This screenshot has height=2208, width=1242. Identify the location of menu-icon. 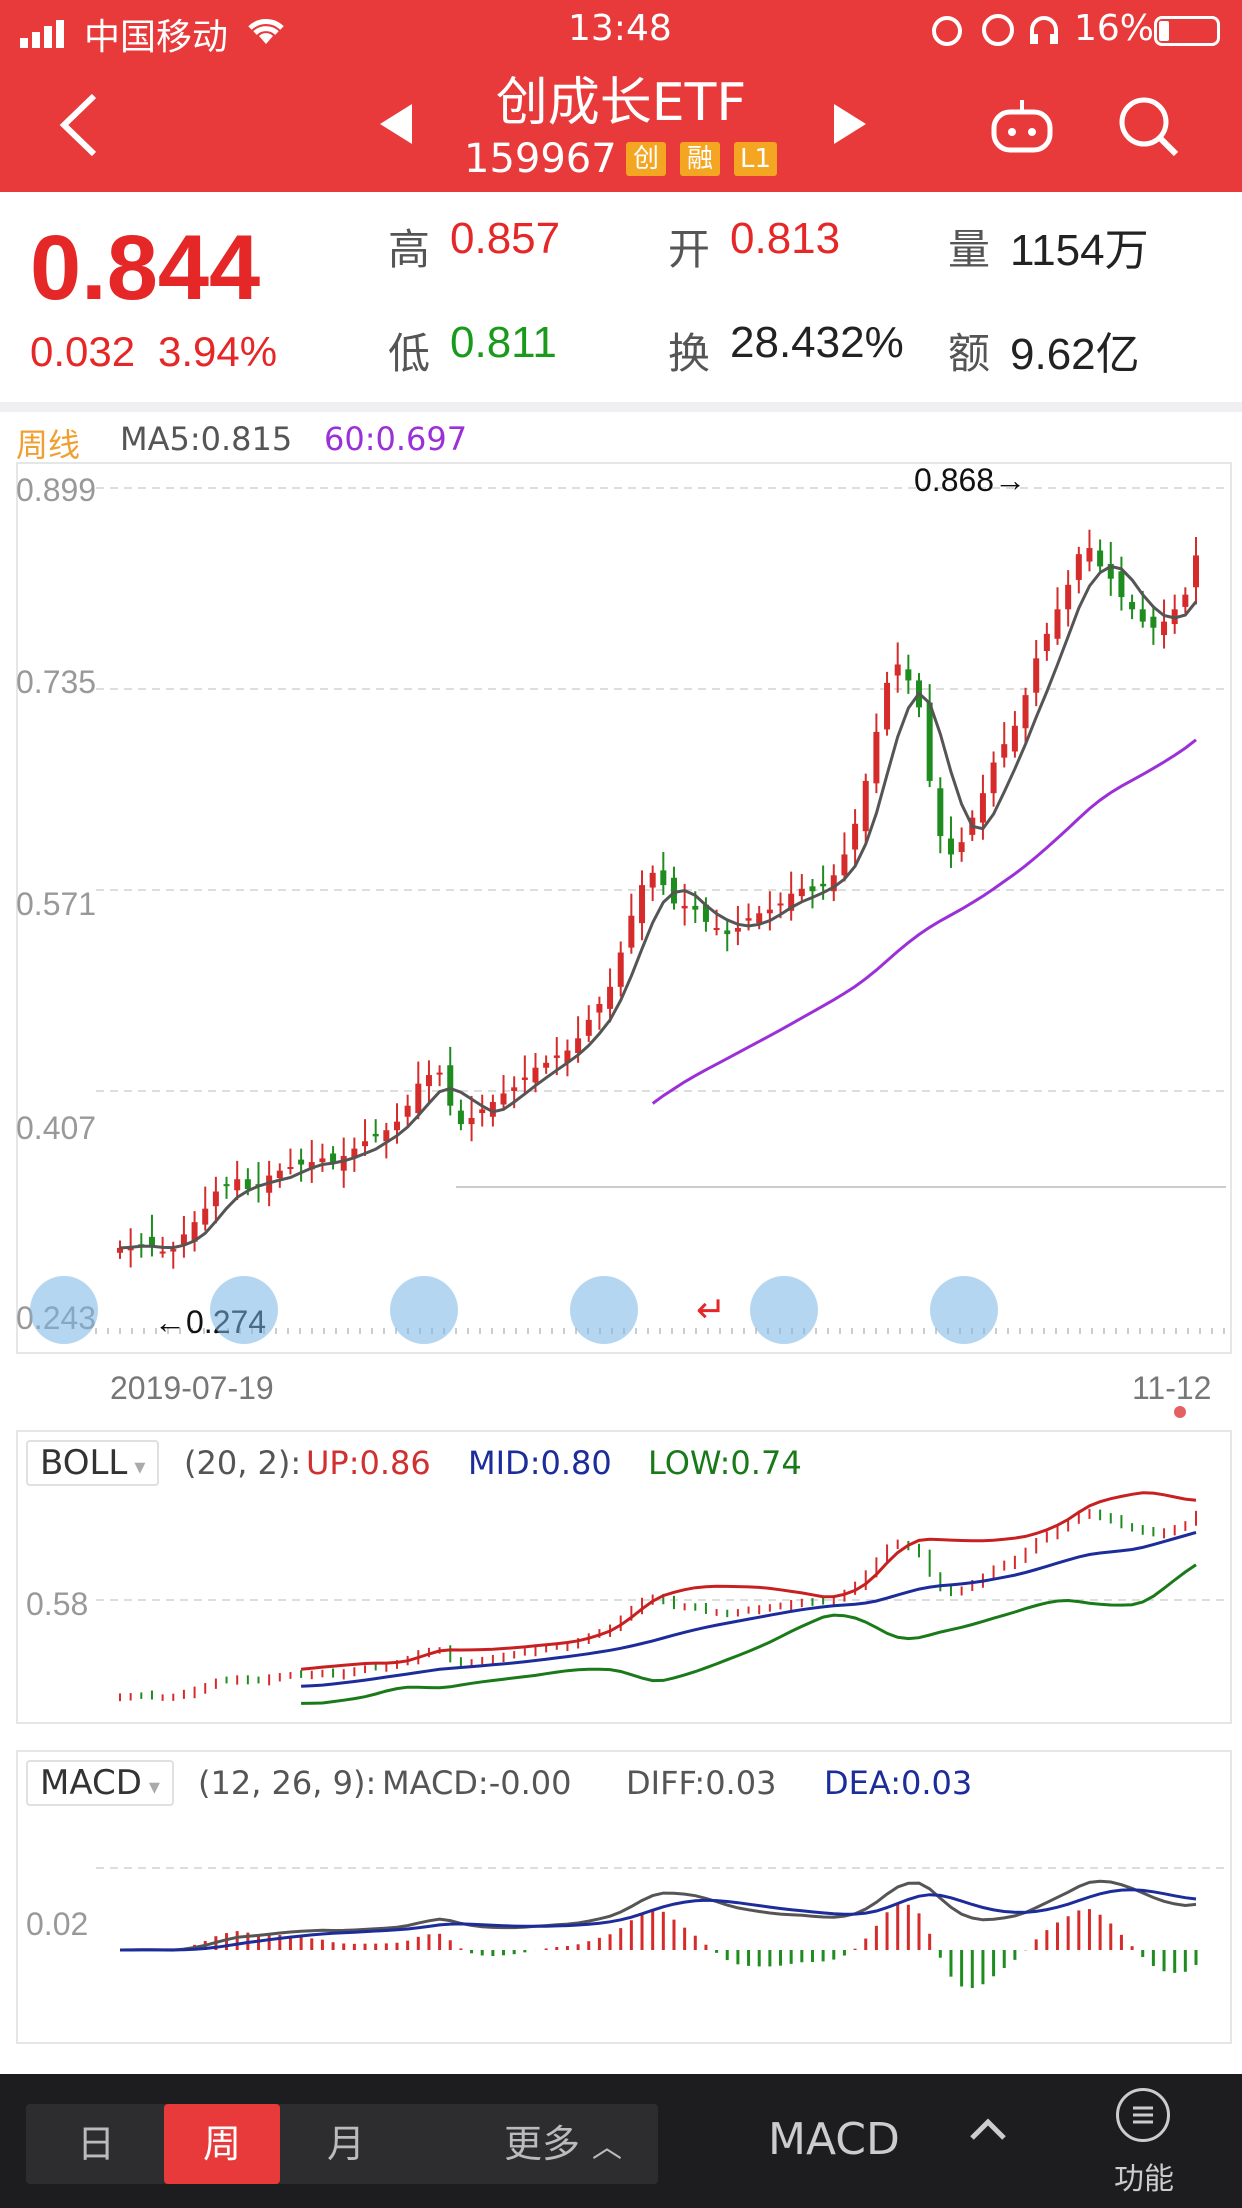
(1143, 2115).